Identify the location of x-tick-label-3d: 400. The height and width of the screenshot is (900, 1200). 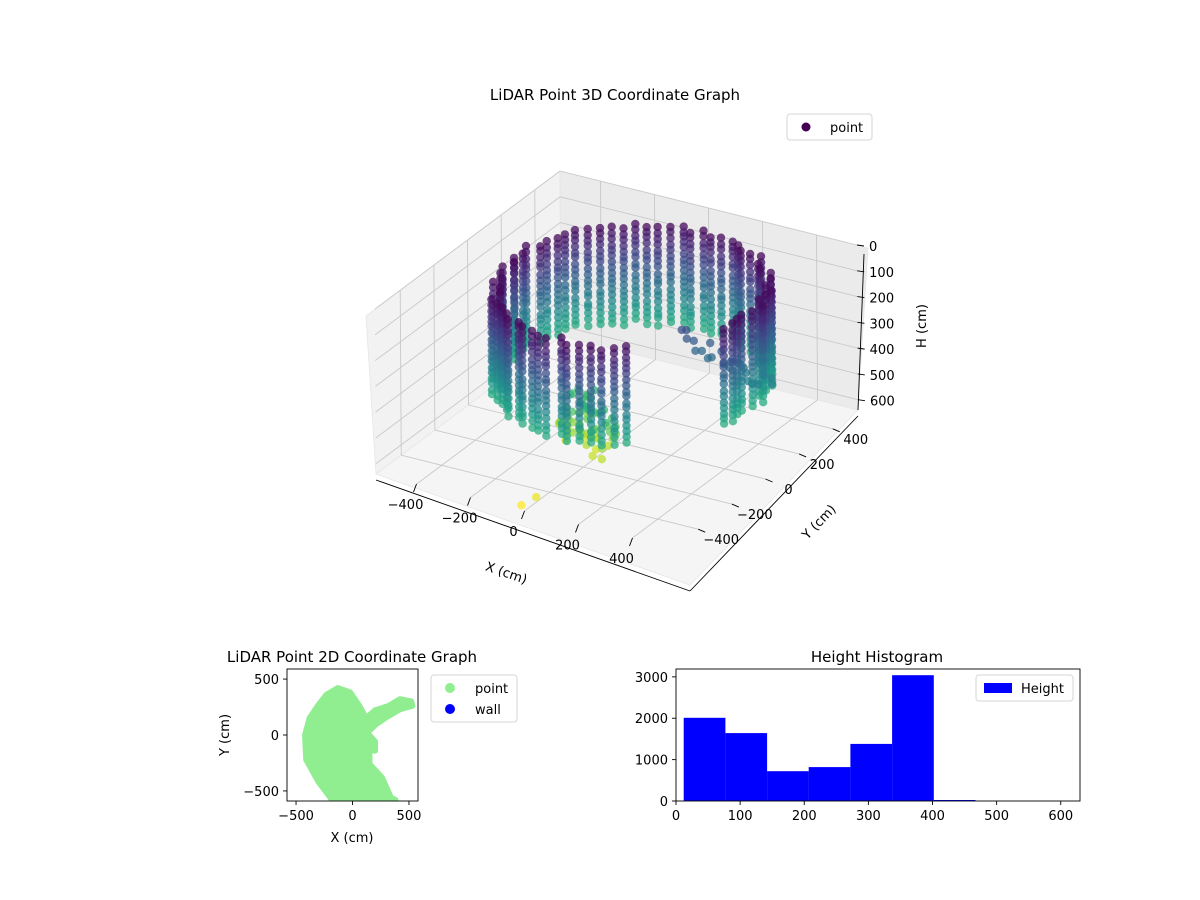
(621, 559).